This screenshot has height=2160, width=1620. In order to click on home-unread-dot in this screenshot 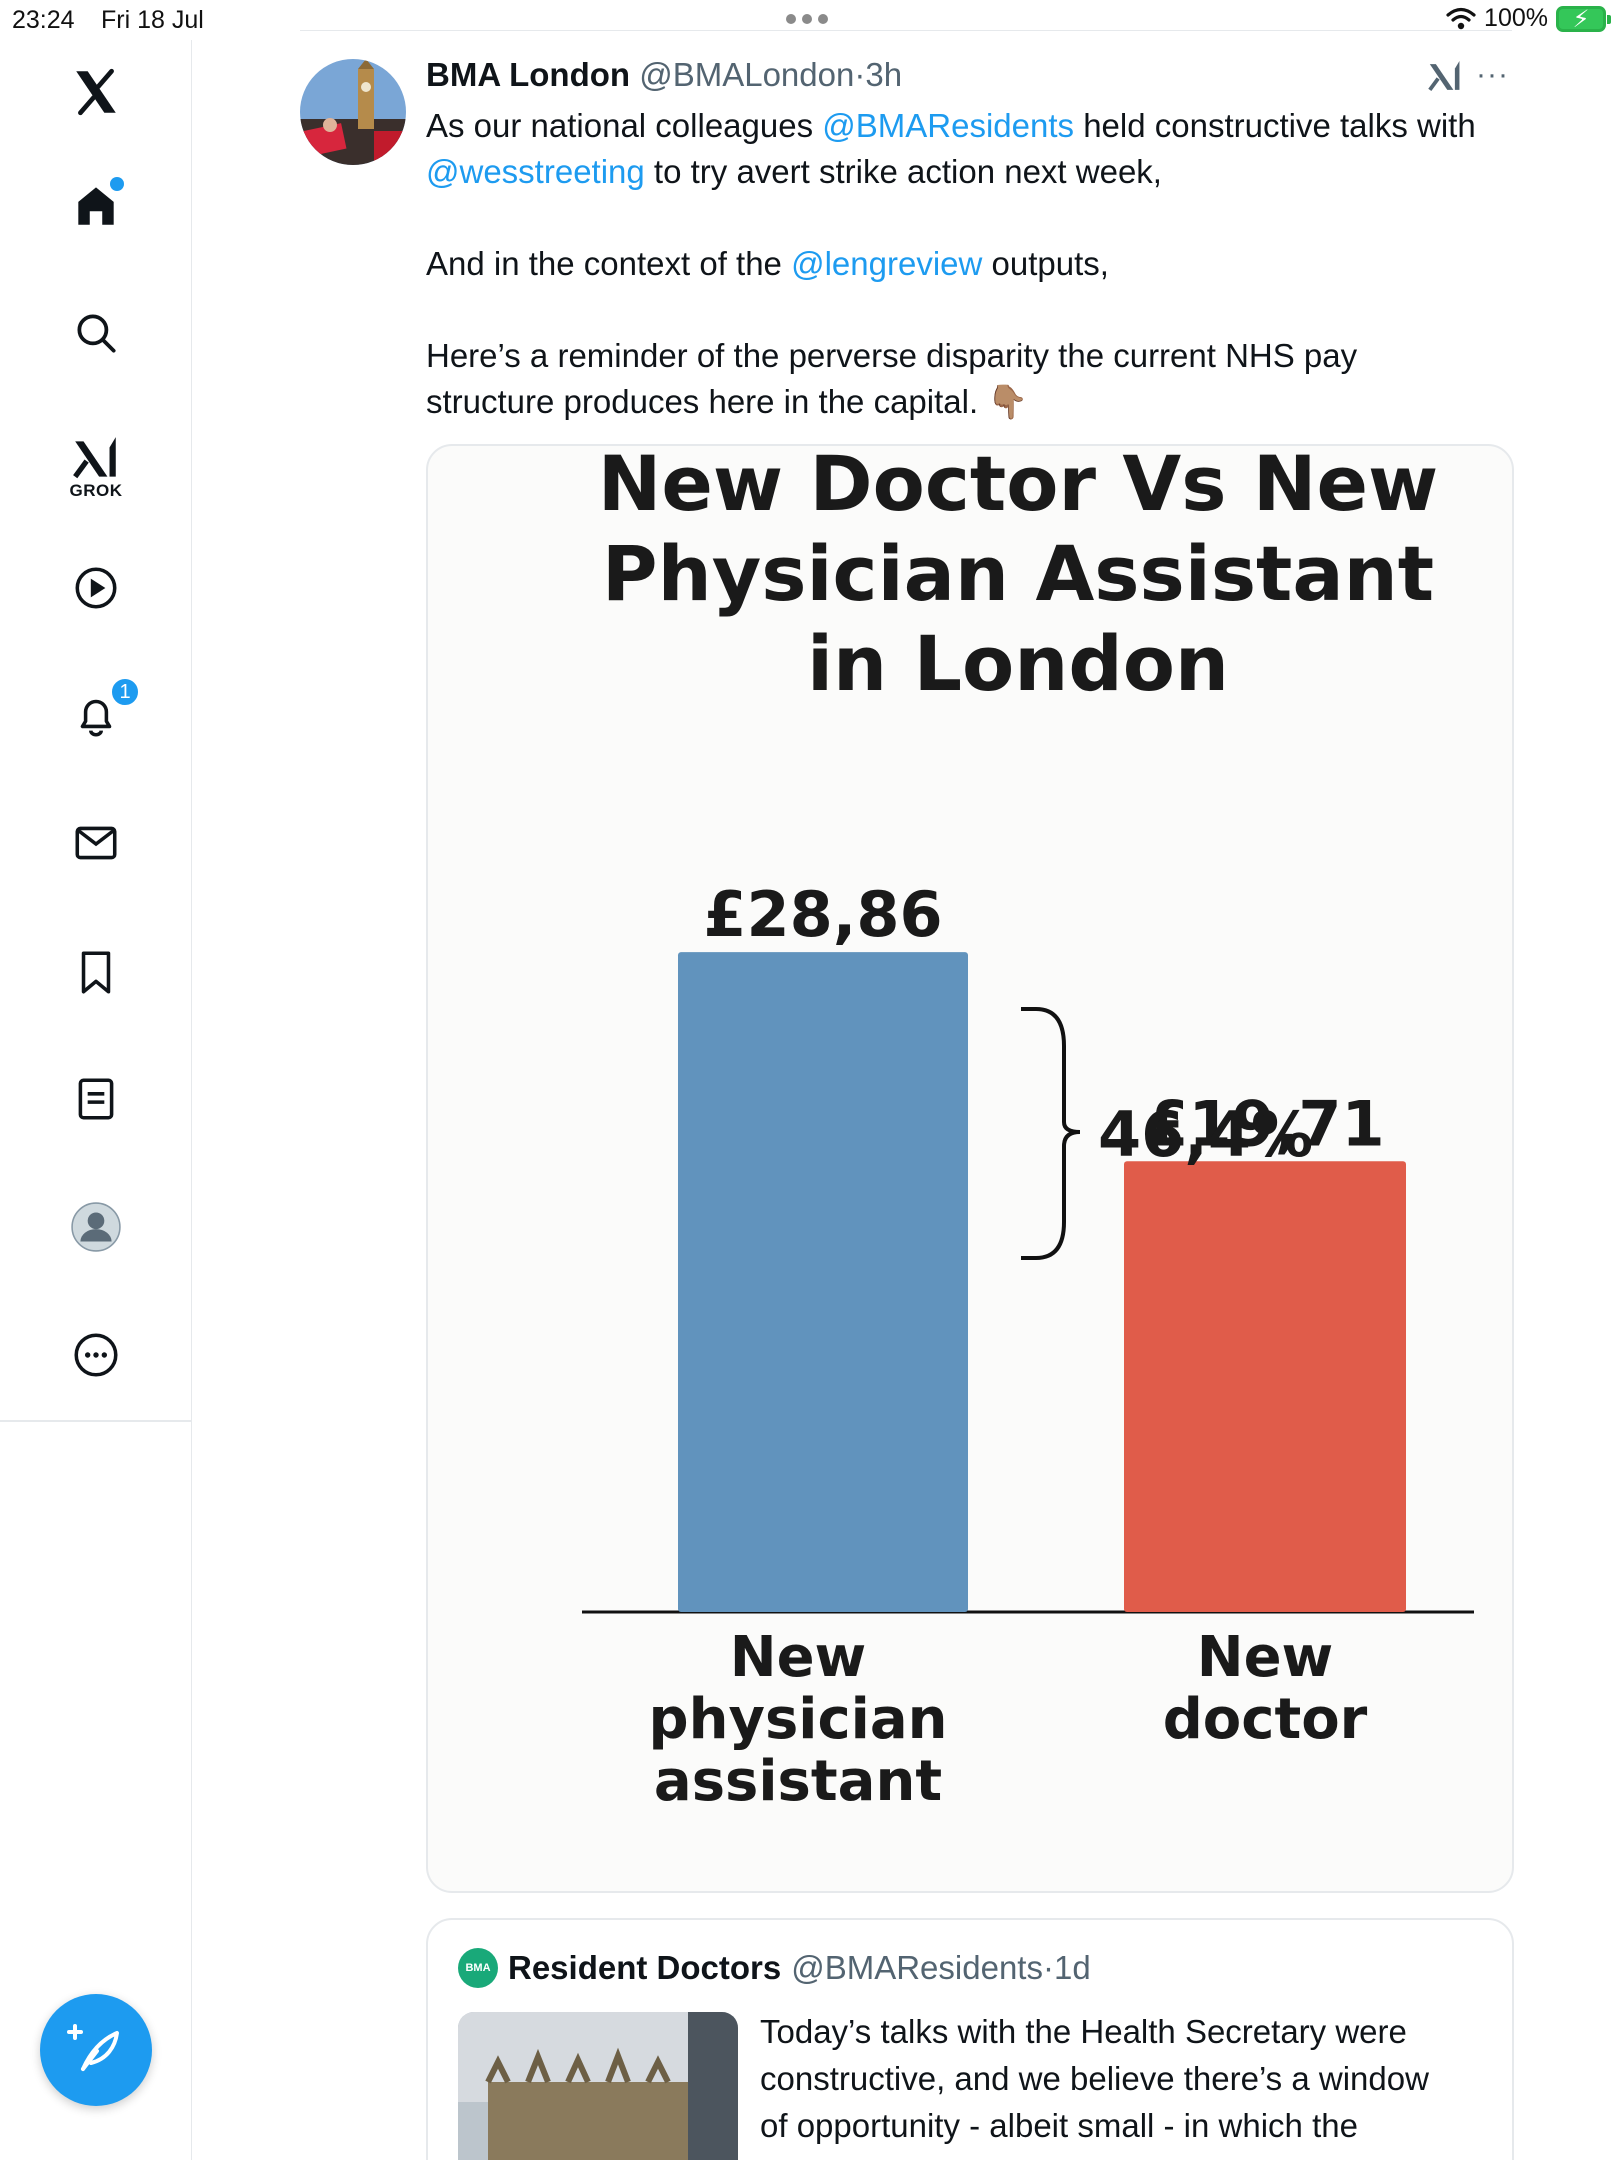, I will do `click(117, 184)`.